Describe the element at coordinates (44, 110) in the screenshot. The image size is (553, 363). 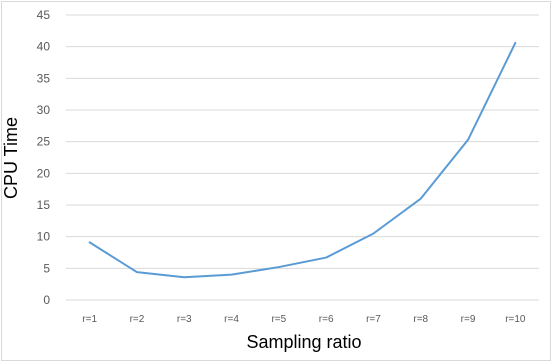
I see `y-tick-label: 30` at that location.